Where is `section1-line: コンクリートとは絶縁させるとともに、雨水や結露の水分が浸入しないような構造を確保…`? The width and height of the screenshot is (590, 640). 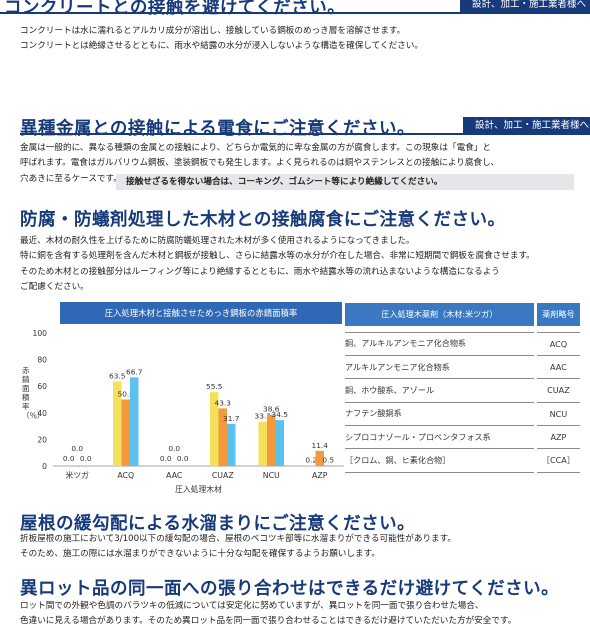 section1-line: コンクリートとは絶縁させるとともに、雨水や結露の水分が浸入しないような構造を確保… is located at coordinates (221, 46).